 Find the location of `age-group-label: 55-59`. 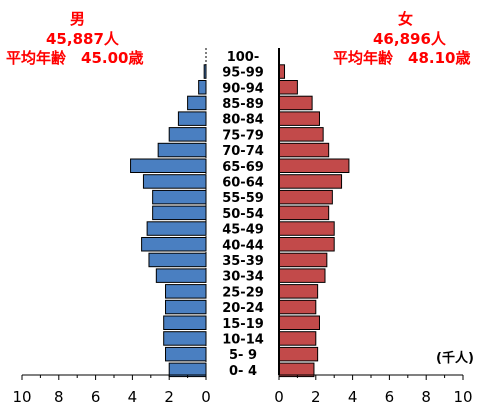

age-group-label: 55-59 is located at coordinates (243, 198).